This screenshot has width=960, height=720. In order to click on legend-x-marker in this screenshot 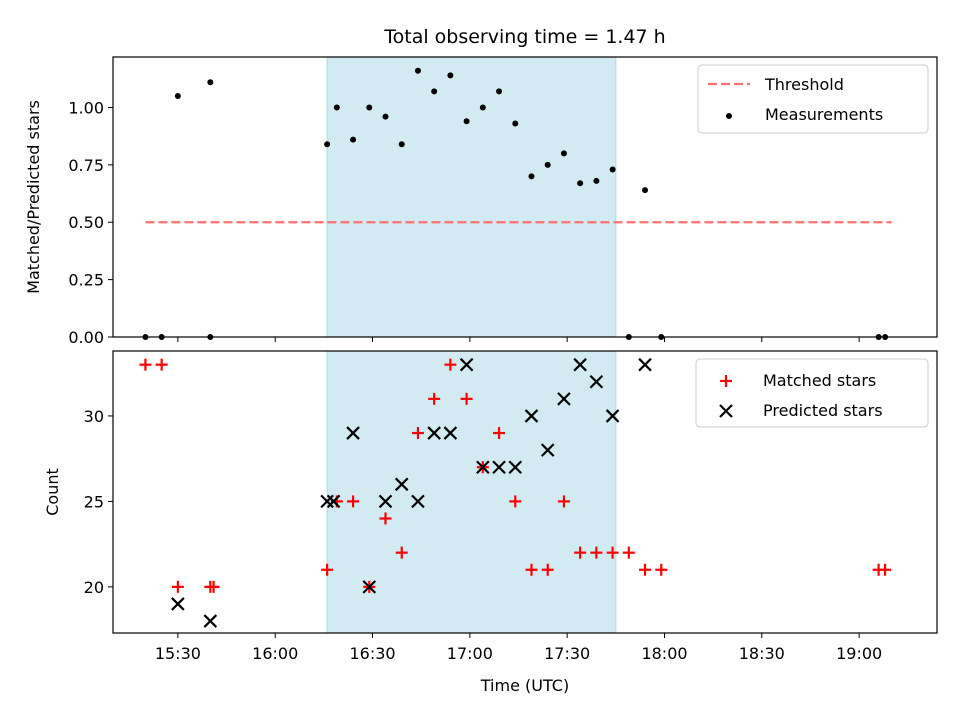, I will do `click(726, 411)`.